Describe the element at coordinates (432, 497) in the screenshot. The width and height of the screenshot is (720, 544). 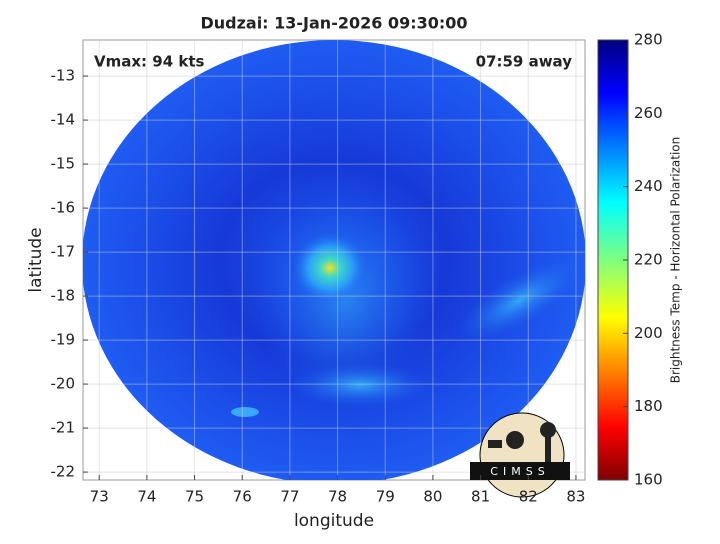
I see `x-tick-label: 80` at that location.